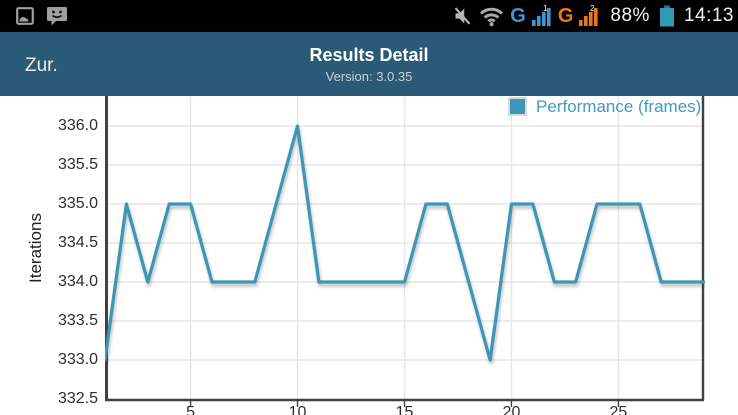 The width and height of the screenshot is (738, 415). Describe the element at coordinates (511, 409) in the screenshot. I see `x-tick-label: 20` at that location.